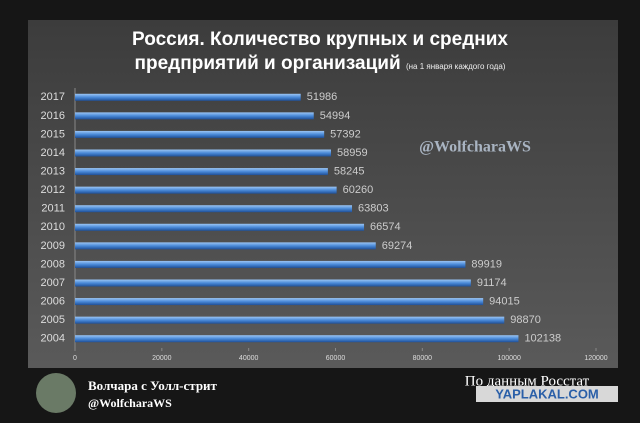 The height and width of the screenshot is (423, 640). What do you see at coordinates (53, 134) in the screenshot?
I see `y-tick-label: 2015` at bounding box center [53, 134].